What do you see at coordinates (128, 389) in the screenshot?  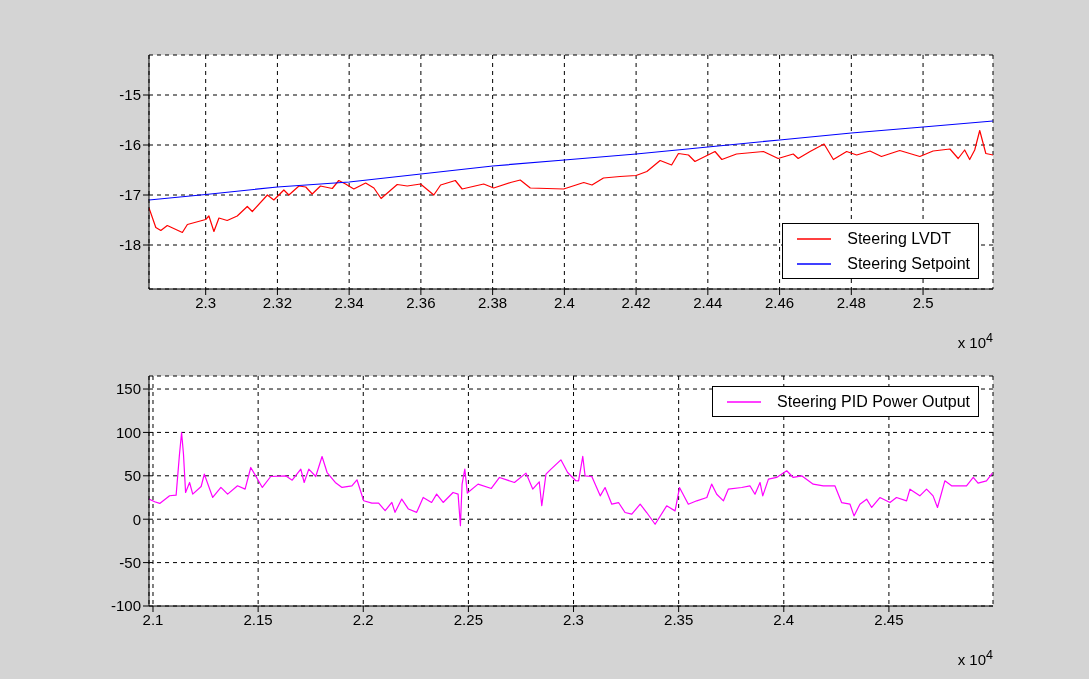 I see `y-tick-label: 150` at bounding box center [128, 389].